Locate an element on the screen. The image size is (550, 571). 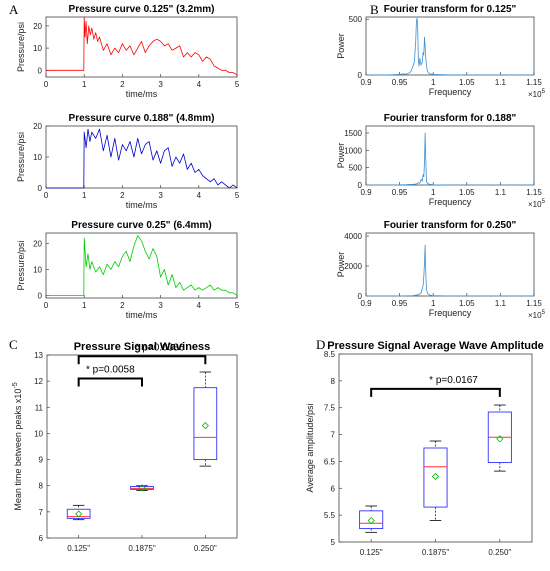
y-axis-label: Mean time between peaks x10-5 is located at coordinates (17, 446).